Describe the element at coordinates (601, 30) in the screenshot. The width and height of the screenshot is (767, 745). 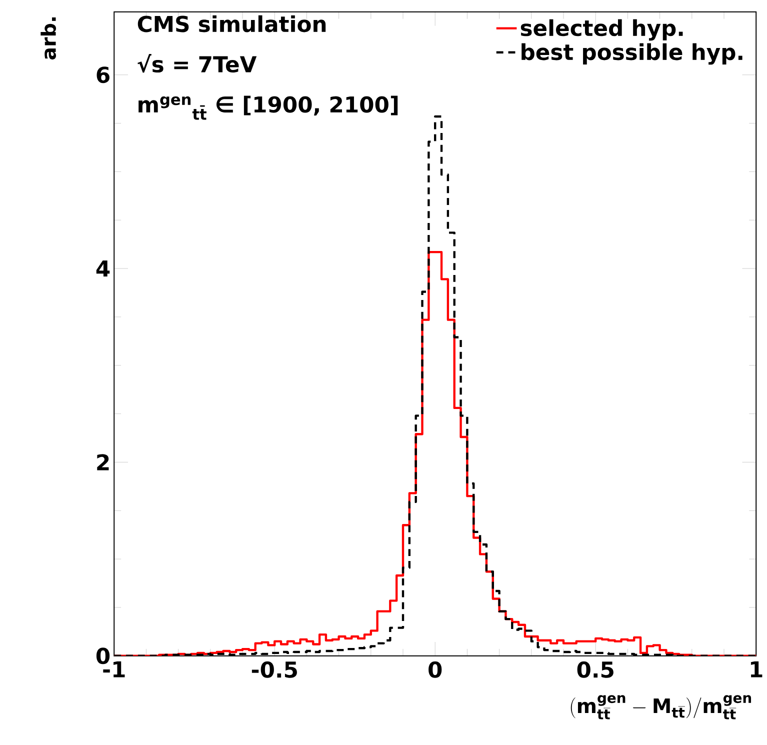
I see `legend-label: selected hyp.` at that location.